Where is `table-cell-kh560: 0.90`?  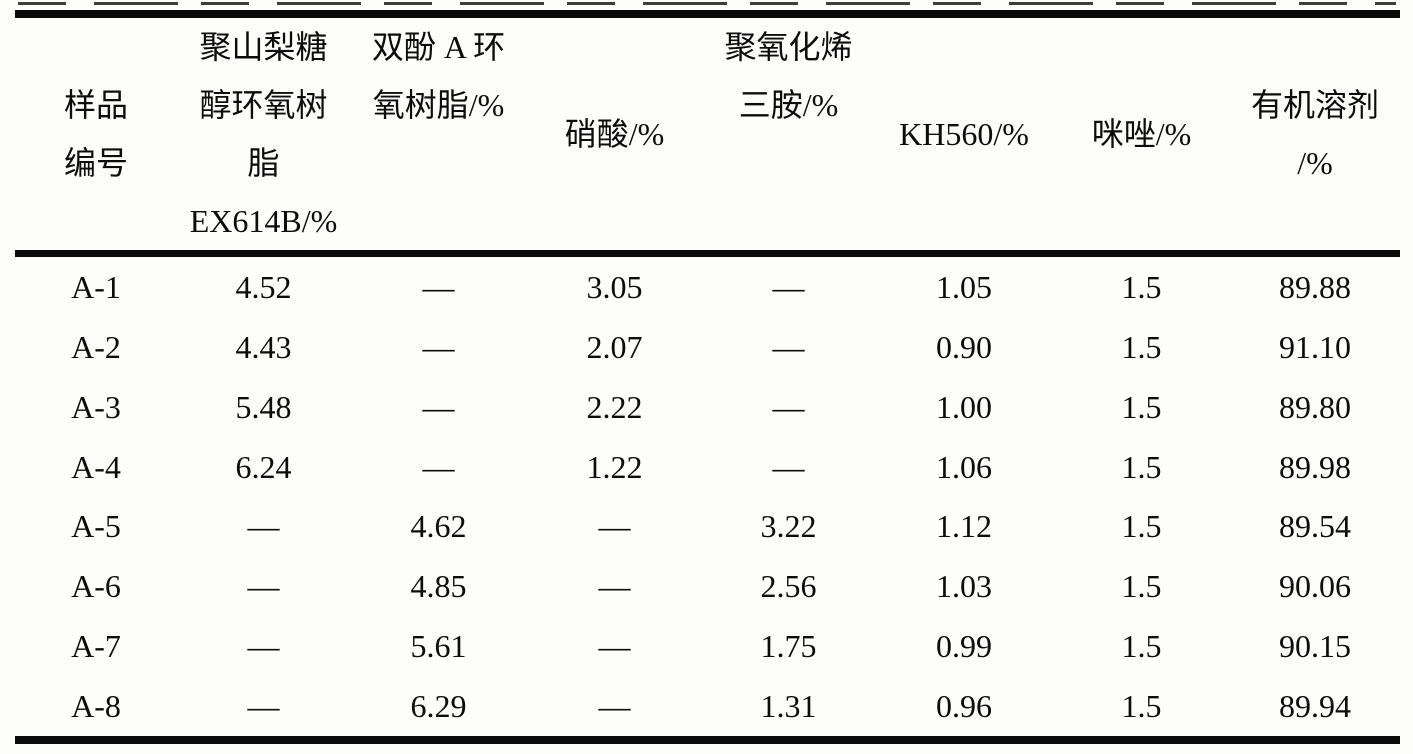 table-cell-kh560: 0.90 is located at coordinates (964, 346).